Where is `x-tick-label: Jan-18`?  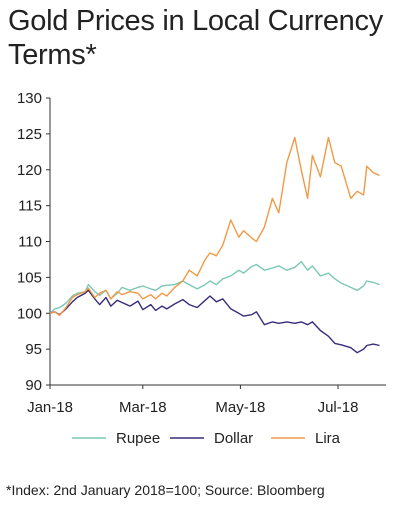
x-tick-label: Jan-18 is located at coordinates (50, 407).